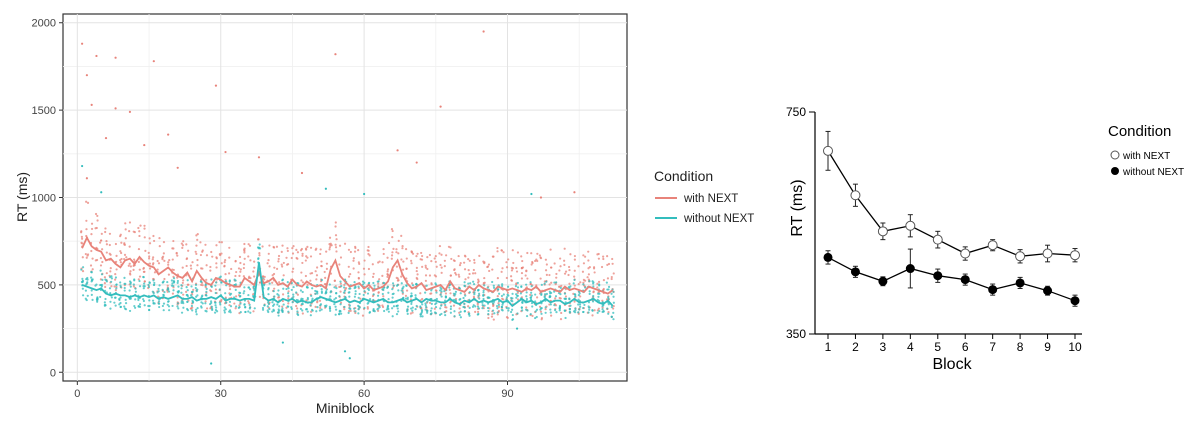 The width and height of the screenshot is (1200, 426). I want to click on x-tick-label: 60, so click(364, 394).